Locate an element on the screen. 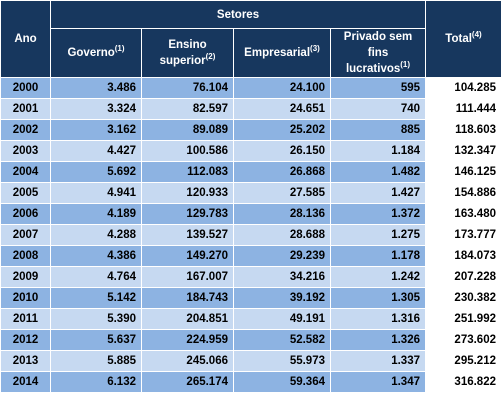  governo-cell: 3.486 is located at coordinates (96, 88).